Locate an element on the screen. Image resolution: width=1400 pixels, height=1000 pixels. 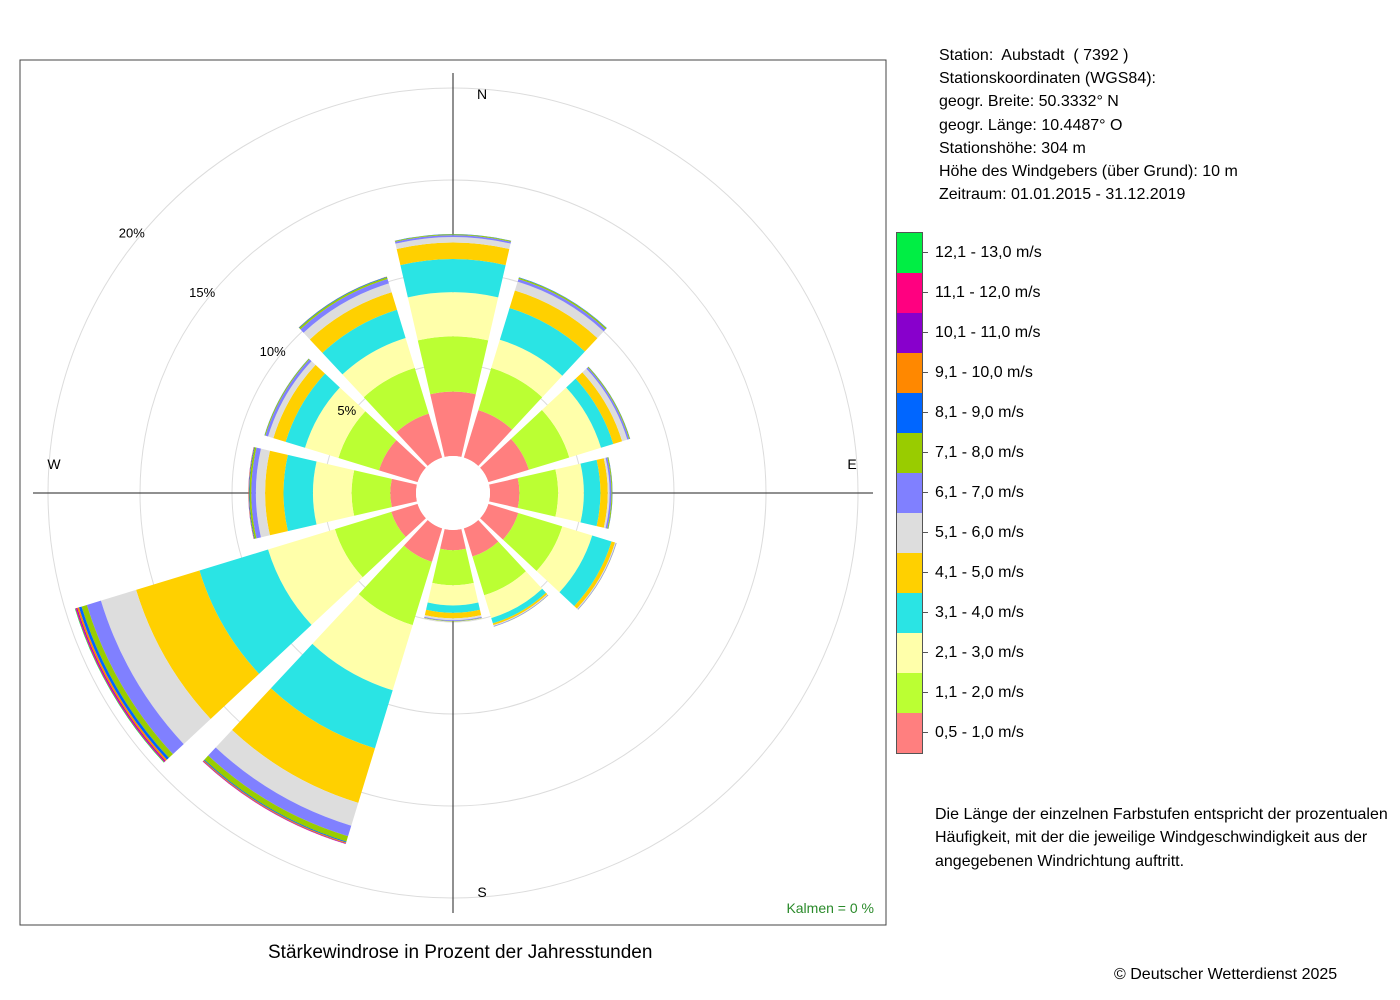
legend-label: 9,1 - 10,0 m/s is located at coordinates (984, 372).